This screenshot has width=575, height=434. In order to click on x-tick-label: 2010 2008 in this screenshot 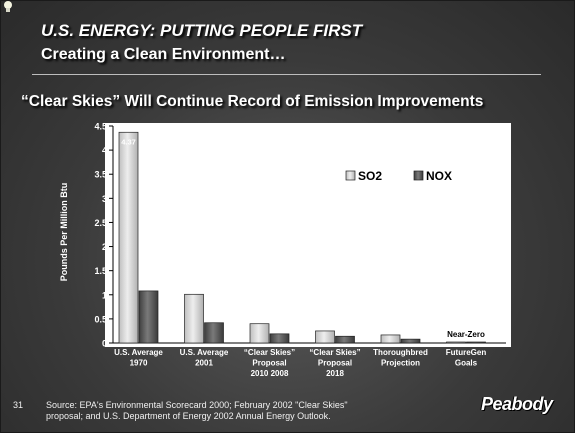, I will do `click(270, 373)`.